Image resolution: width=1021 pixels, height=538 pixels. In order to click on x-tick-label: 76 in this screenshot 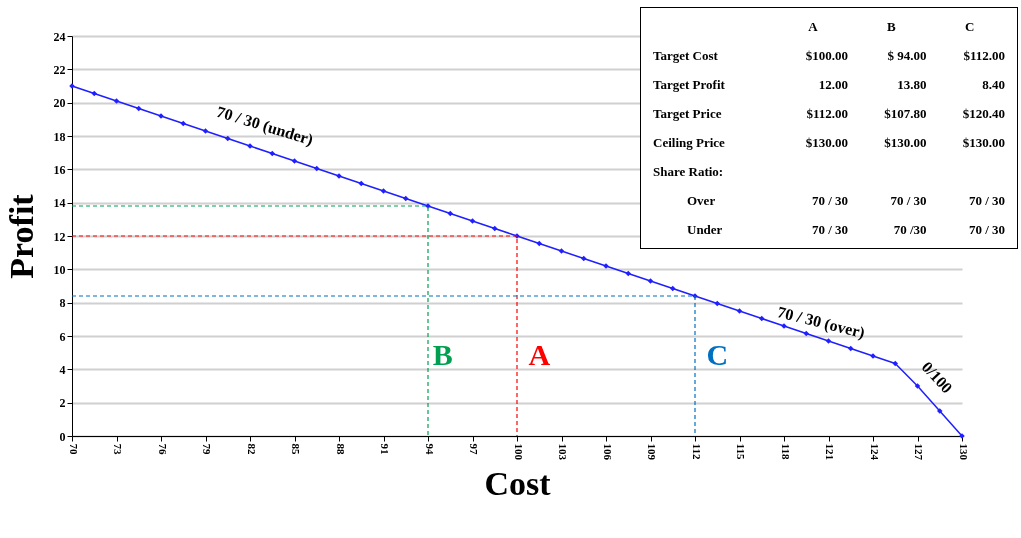, I will do `click(162, 449)`.